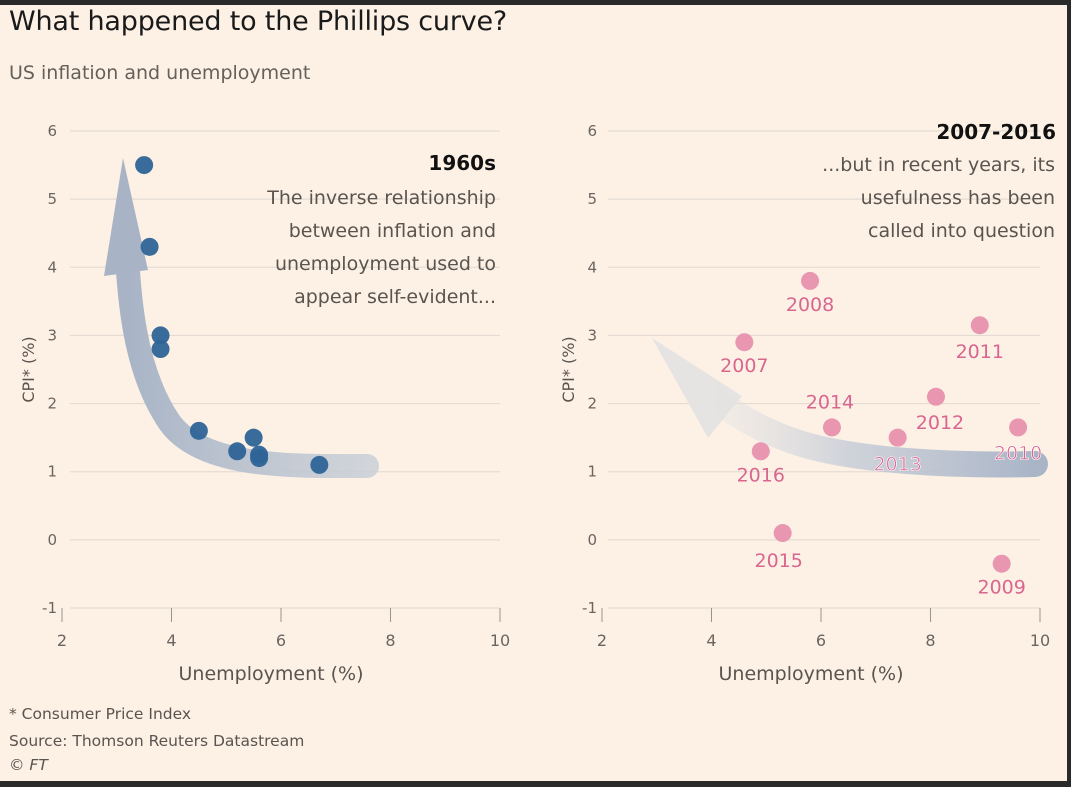 Image resolution: width=1071 pixels, height=787 pixels. What do you see at coordinates (1001, 588) in the screenshot?
I see `data-point-label: 2009` at bounding box center [1001, 588].